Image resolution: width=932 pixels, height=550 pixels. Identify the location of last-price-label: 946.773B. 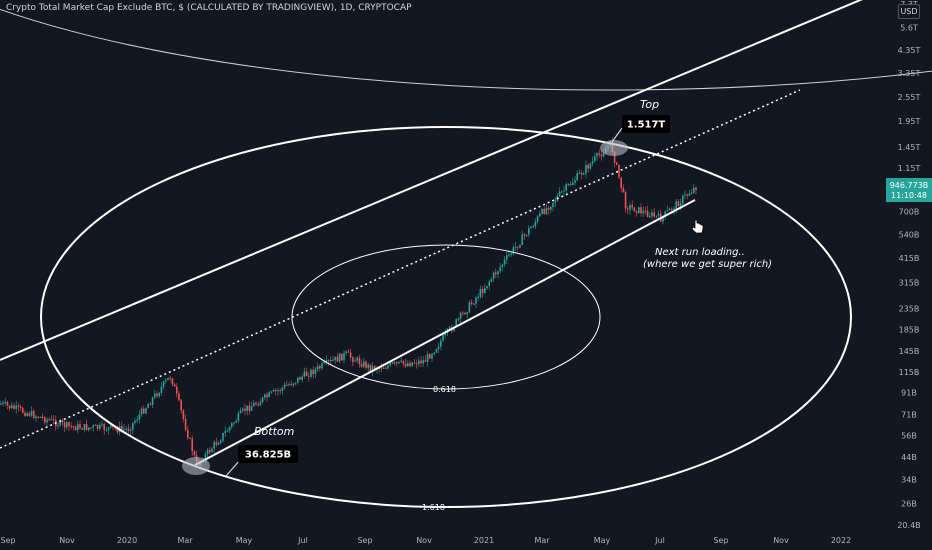
(909, 185).